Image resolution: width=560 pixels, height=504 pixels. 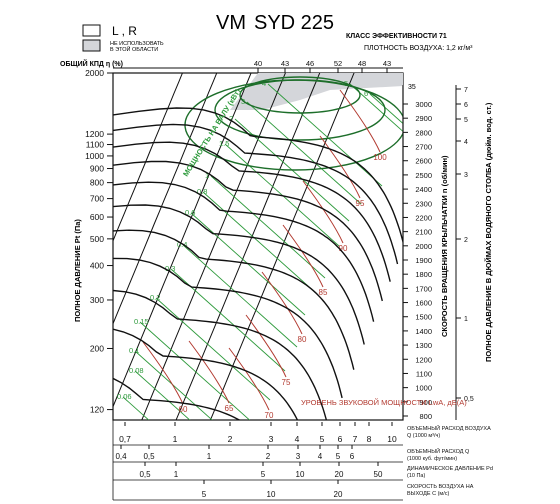 I want to click on rpm-tick-label: 2600, so click(x=423, y=161).